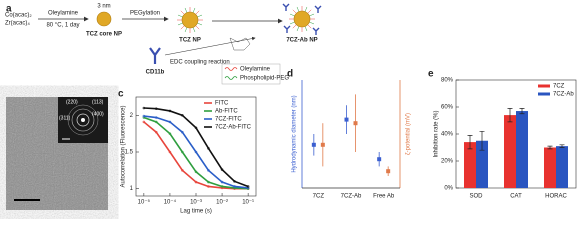 Image resolution: width=585 pixels, height=240 pixels. What do you see at coordinates (448, 189) in the screenshot?
I see `y-tick-label: 0%` at bounding box center [448, 189].